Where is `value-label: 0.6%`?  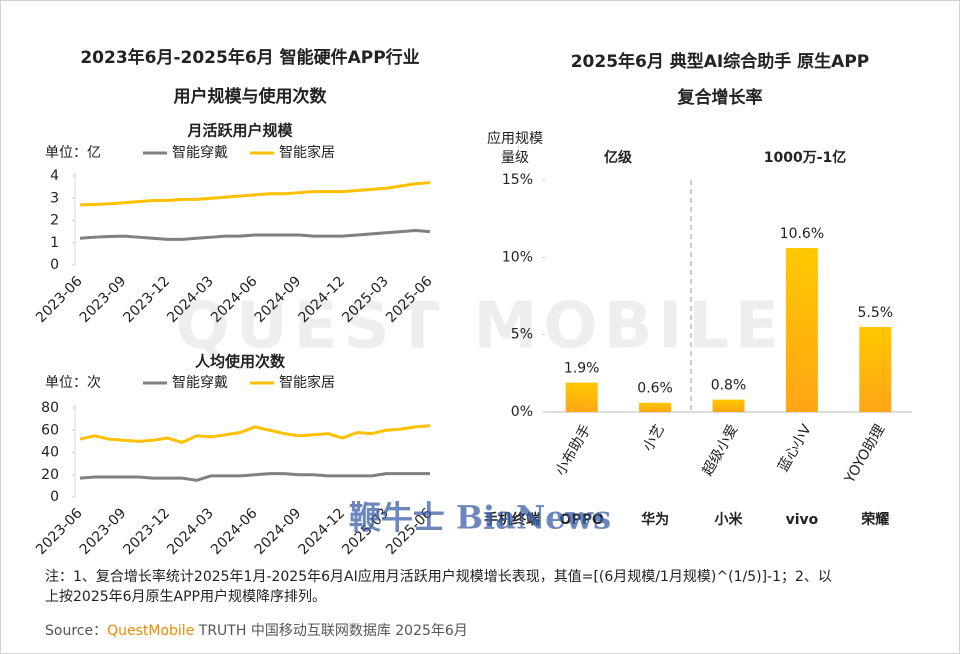 value-label: 0.6% is located at coordinates (655, 389).